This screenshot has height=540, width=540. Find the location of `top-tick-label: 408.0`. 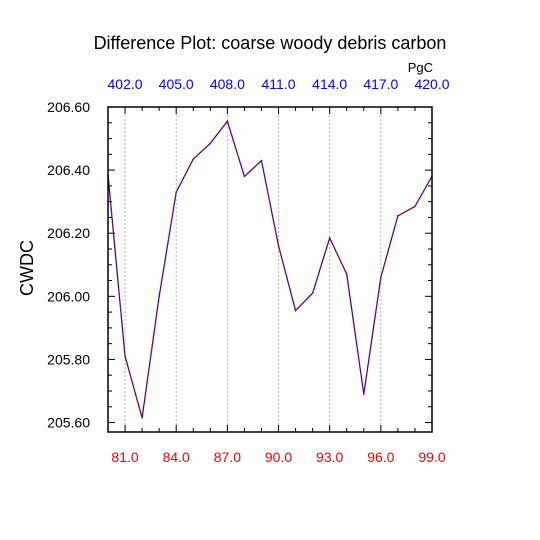

top-tick-label: 408.0 is located at coordinates (227, 84).